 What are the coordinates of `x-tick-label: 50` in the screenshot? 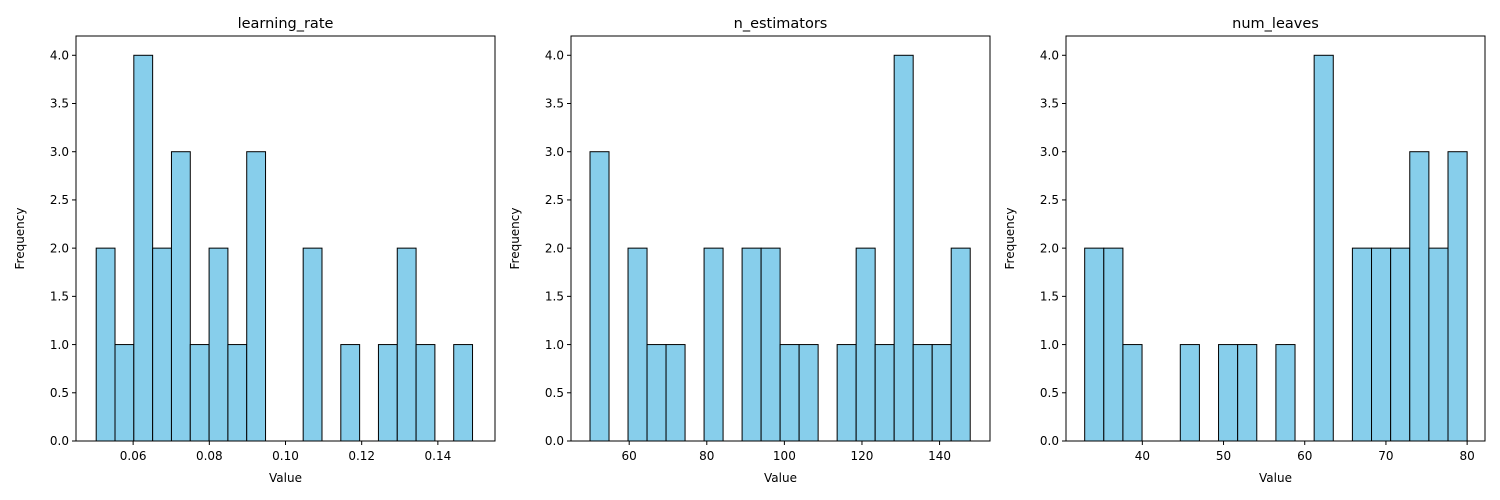 It's located at (1223, 456).